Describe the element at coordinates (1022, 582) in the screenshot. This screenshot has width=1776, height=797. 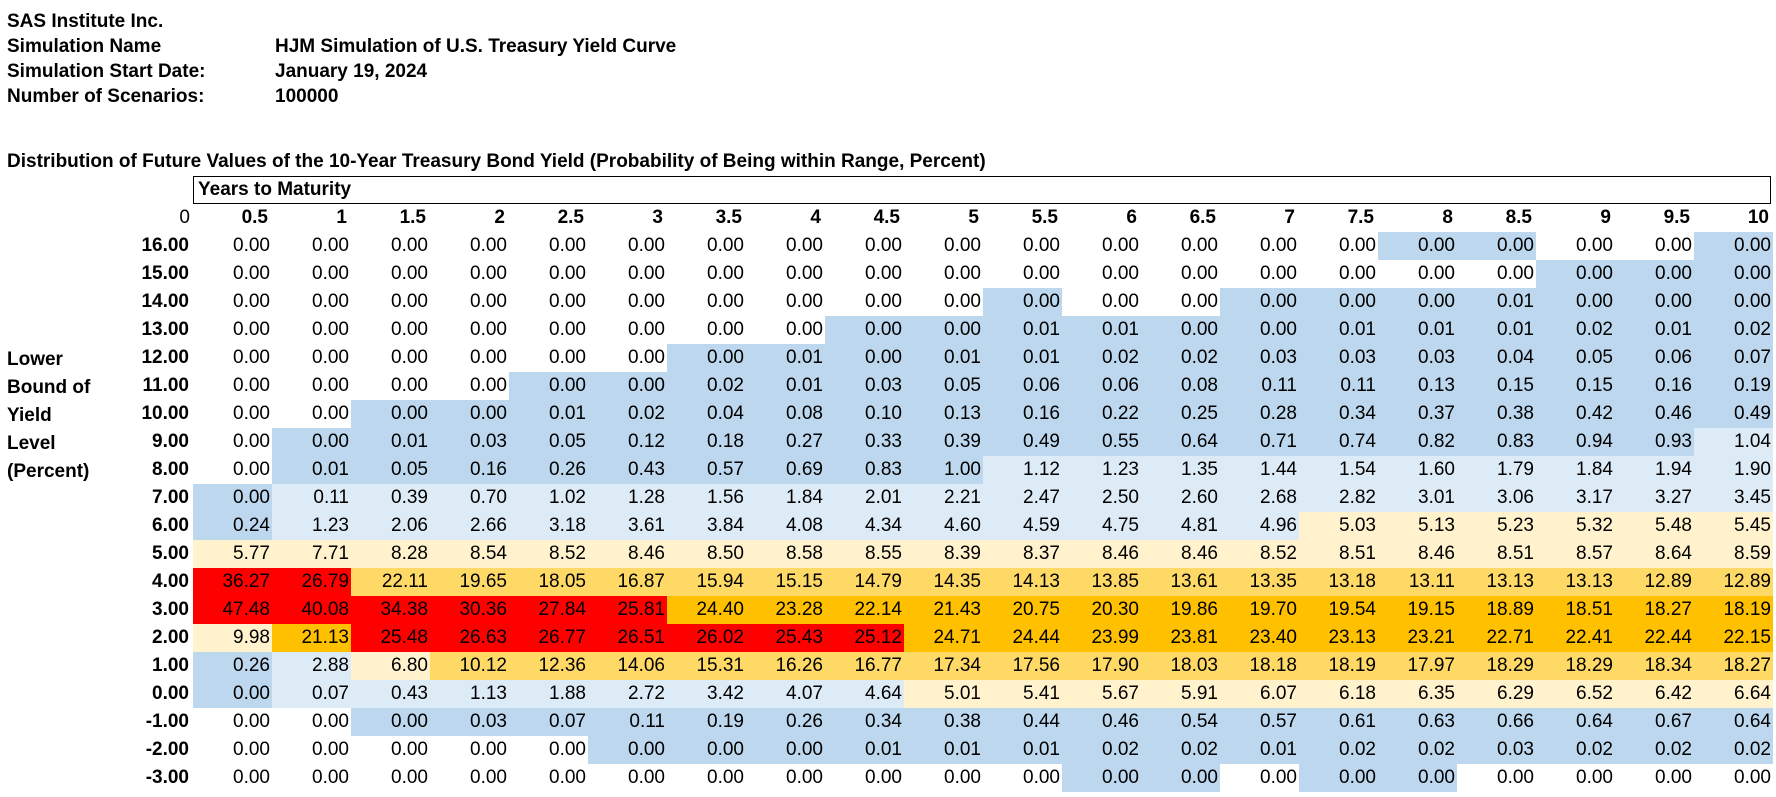
I see `heatmap-cell: 14.13` at that location.